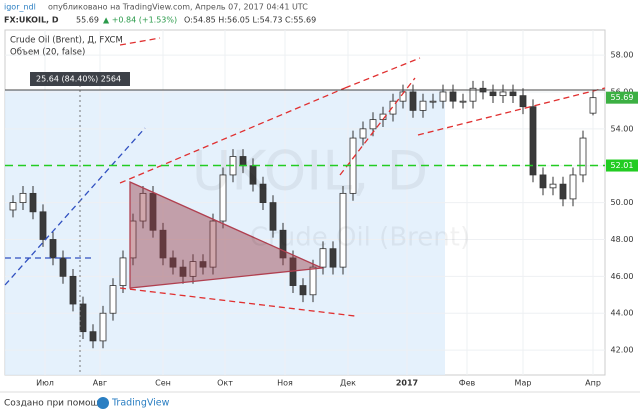  I want to click on last-price-box, so click(622, 97).